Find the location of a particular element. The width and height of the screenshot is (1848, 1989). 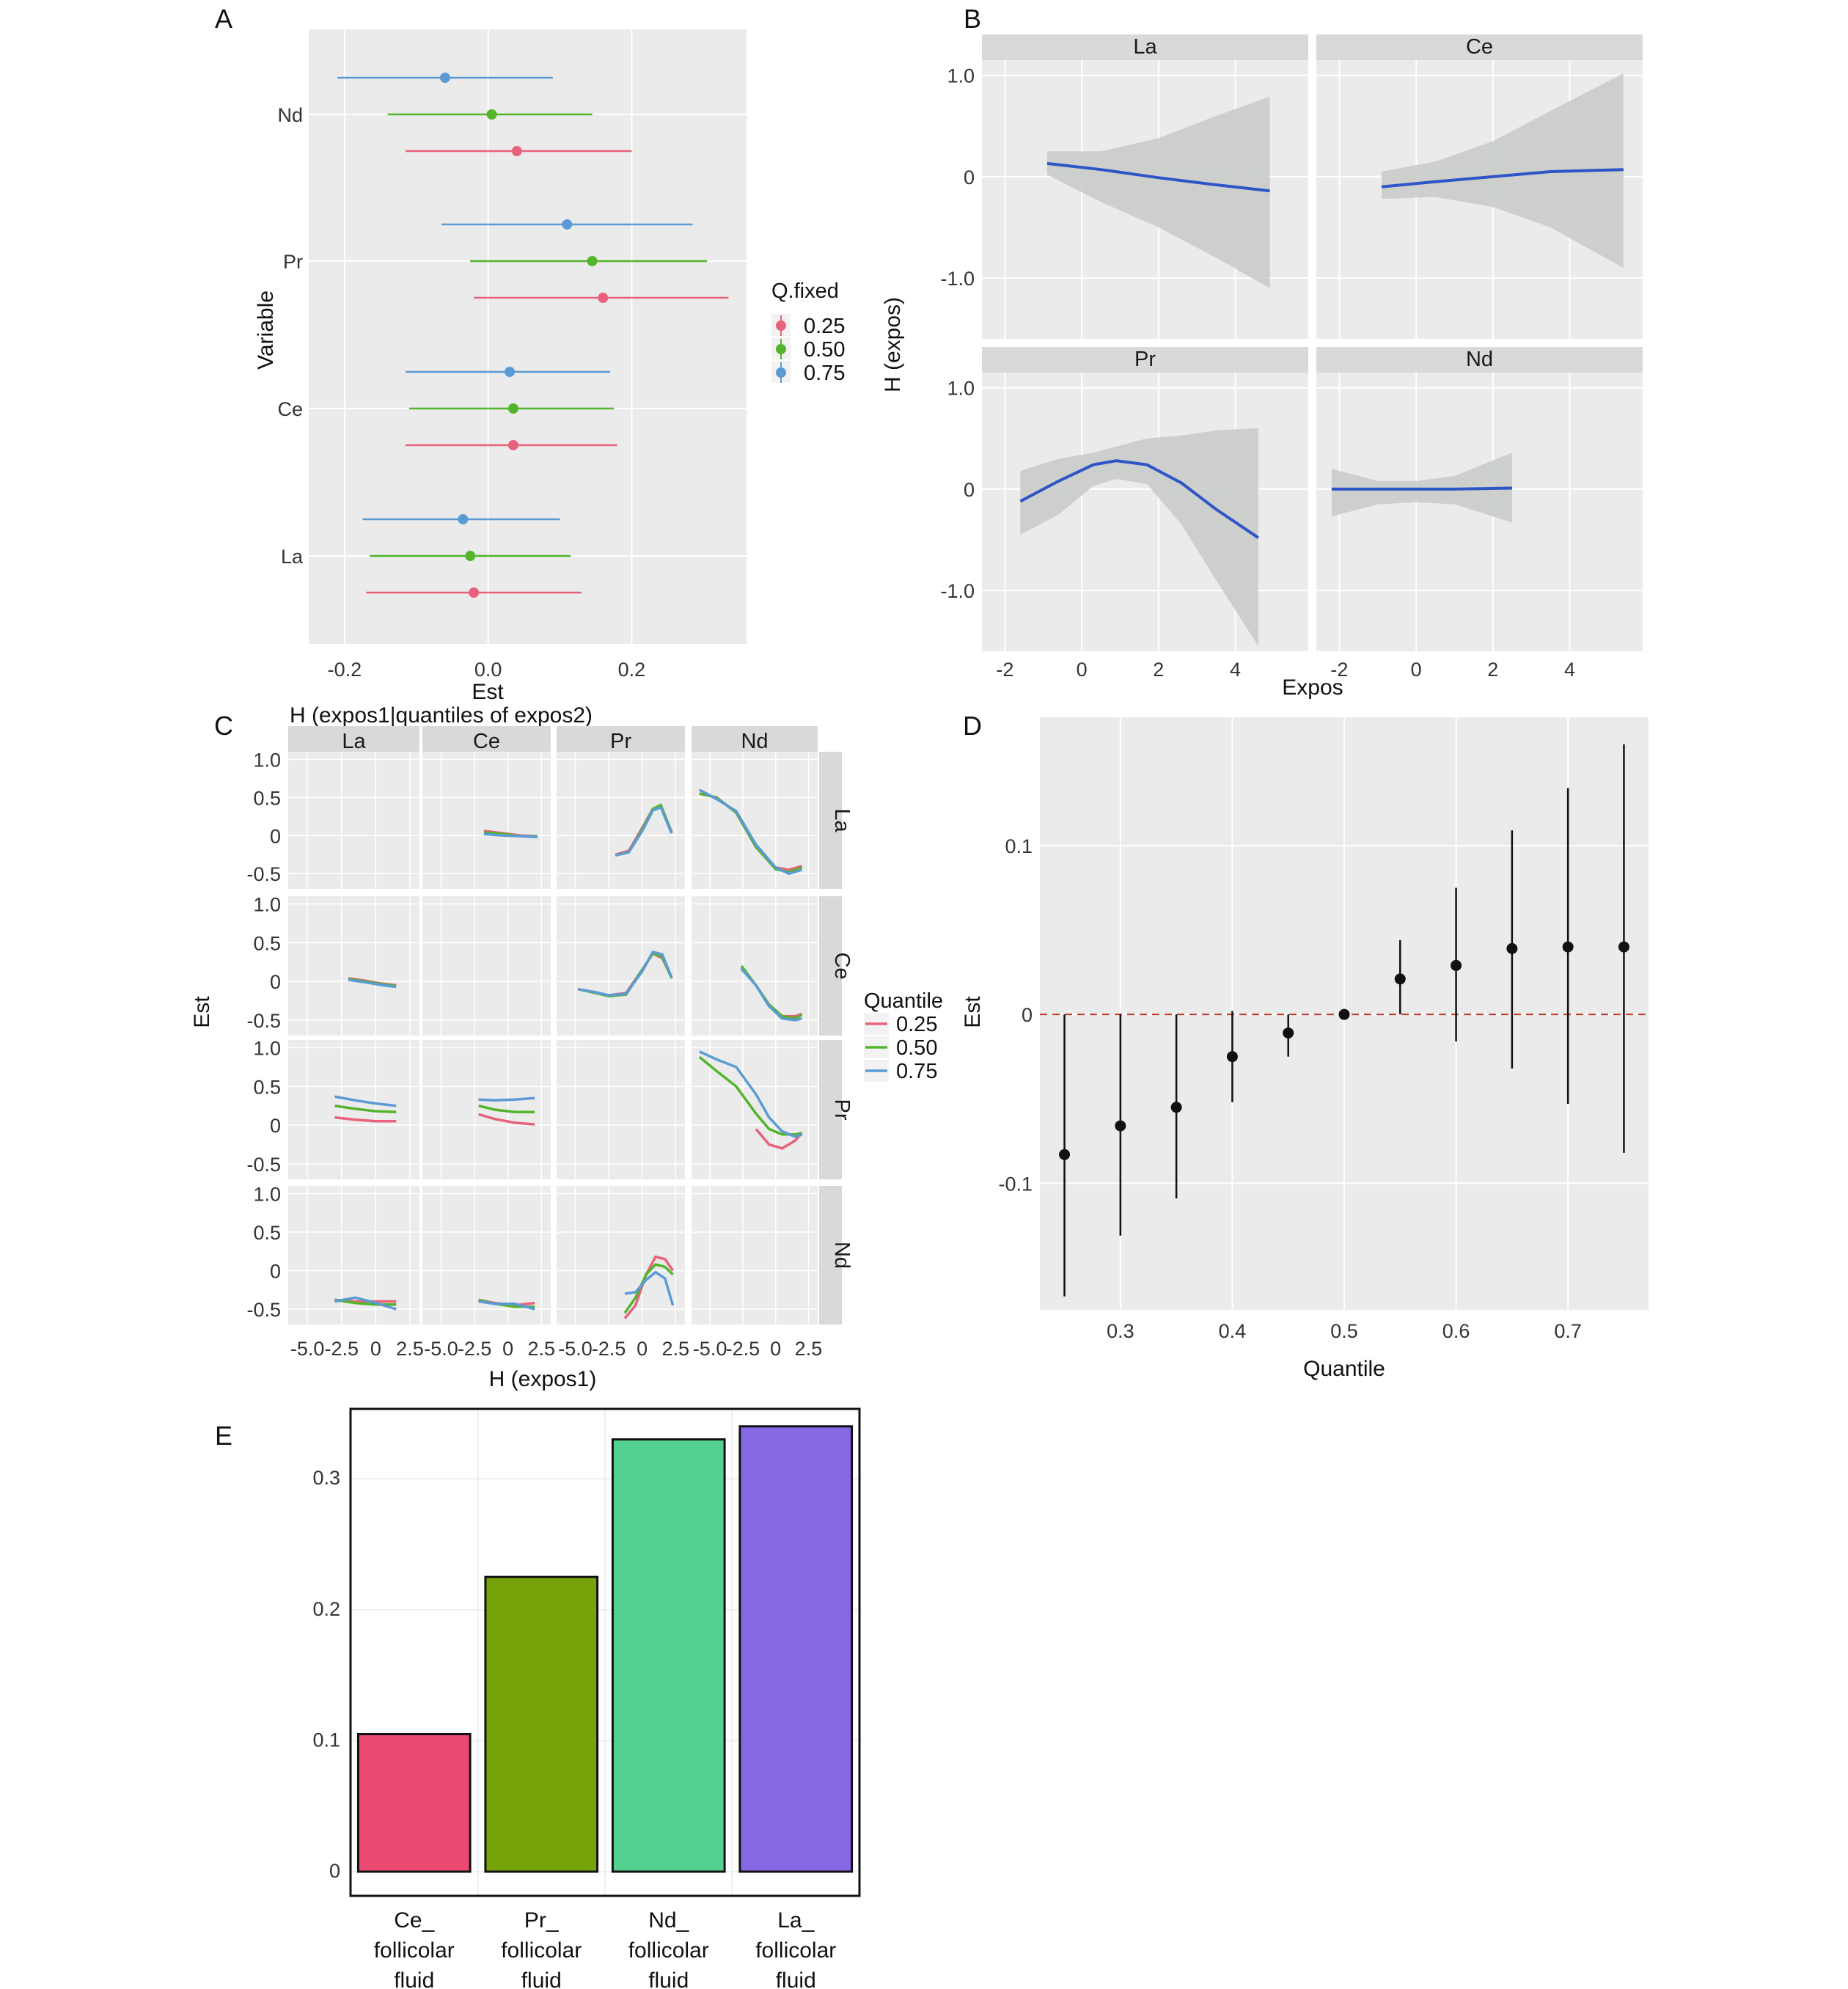

panel-d-ytick-label: 0.1 is located at coordinates (1019, 846).